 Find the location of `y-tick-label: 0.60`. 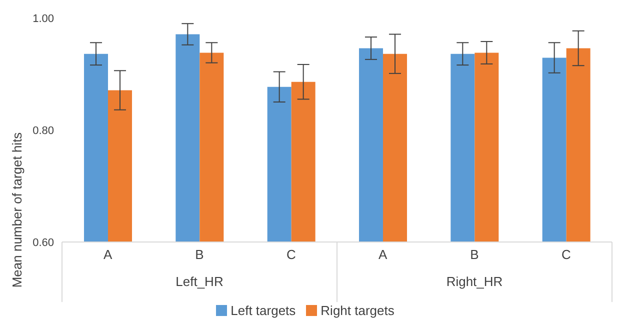

y-tick-label: 0.60 is located at coordinates (43, 242).